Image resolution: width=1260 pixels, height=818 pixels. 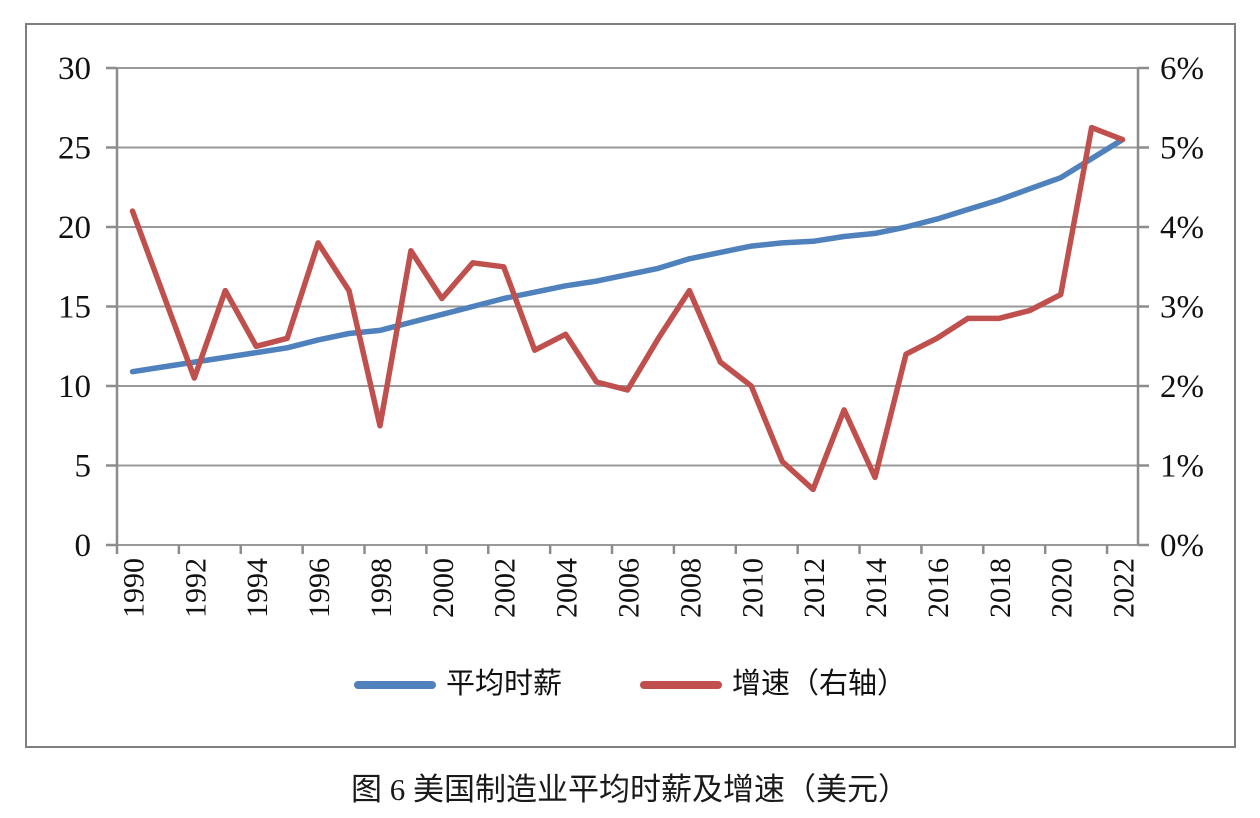 I want to click on legend: 平均时薪 增速（右轴）, so click(x=630, y=684).